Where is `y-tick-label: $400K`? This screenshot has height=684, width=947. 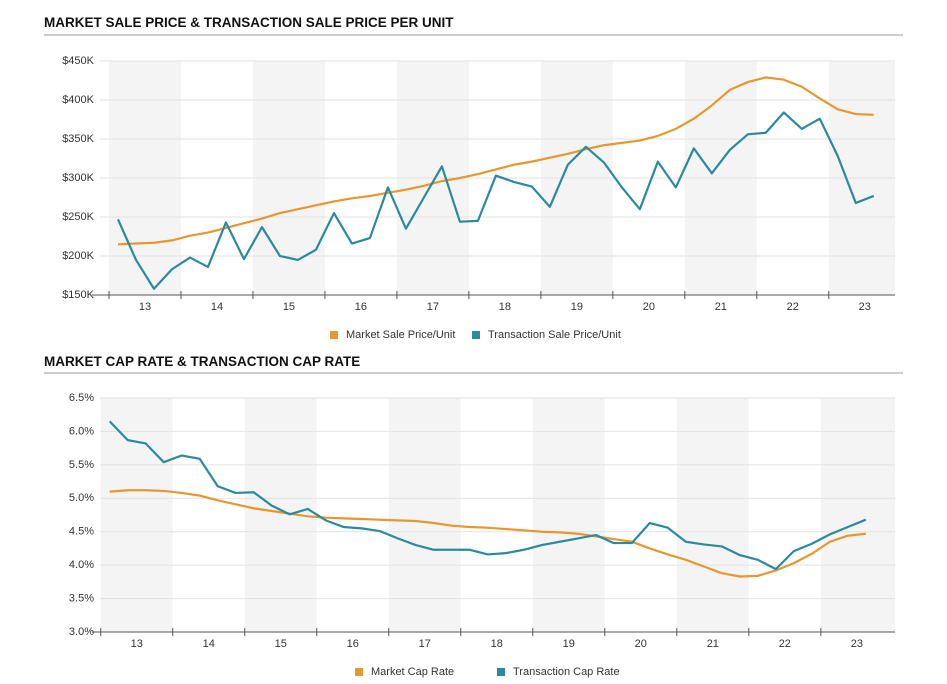 y-tick-label: $400K is located at coordinates (78, 100).